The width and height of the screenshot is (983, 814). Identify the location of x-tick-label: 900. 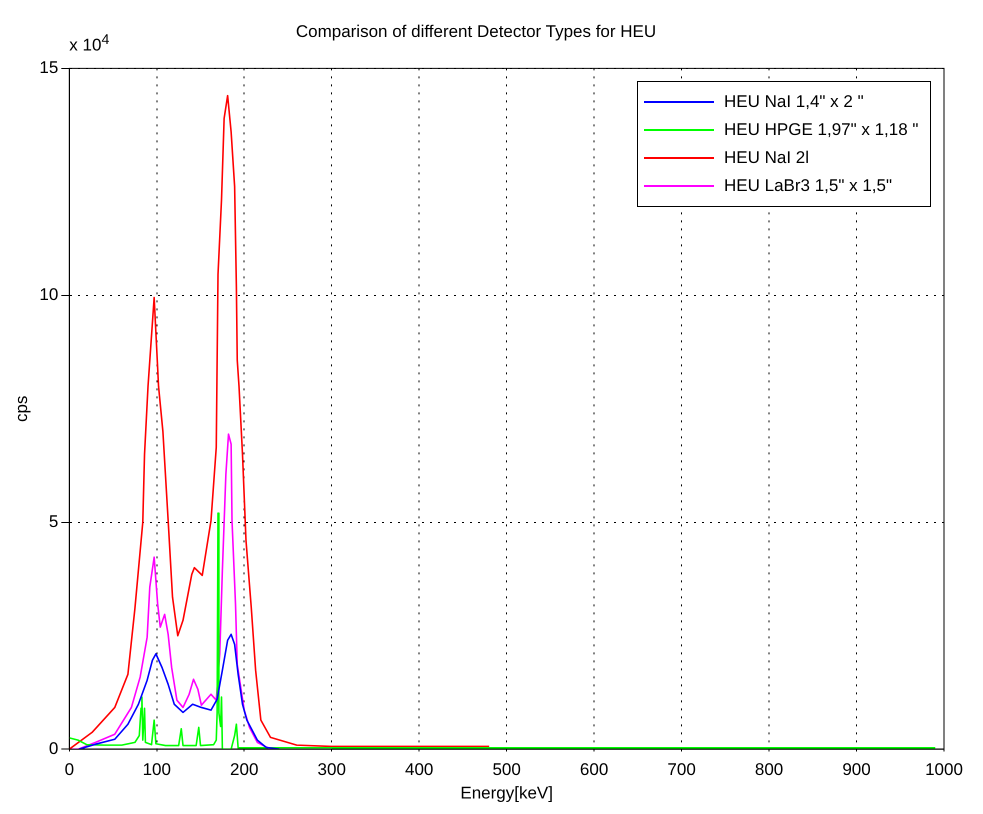
(856, 770).